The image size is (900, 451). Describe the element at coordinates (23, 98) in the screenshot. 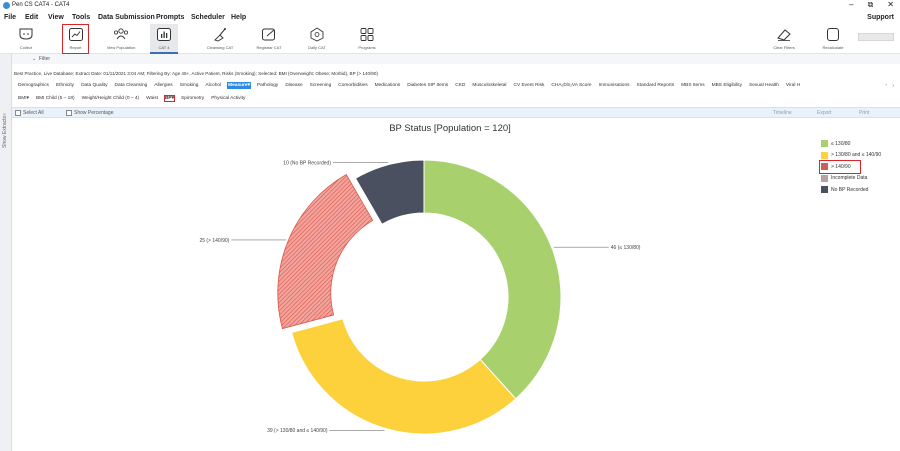

I see `subtab-bmi: BMI▾` at that location.